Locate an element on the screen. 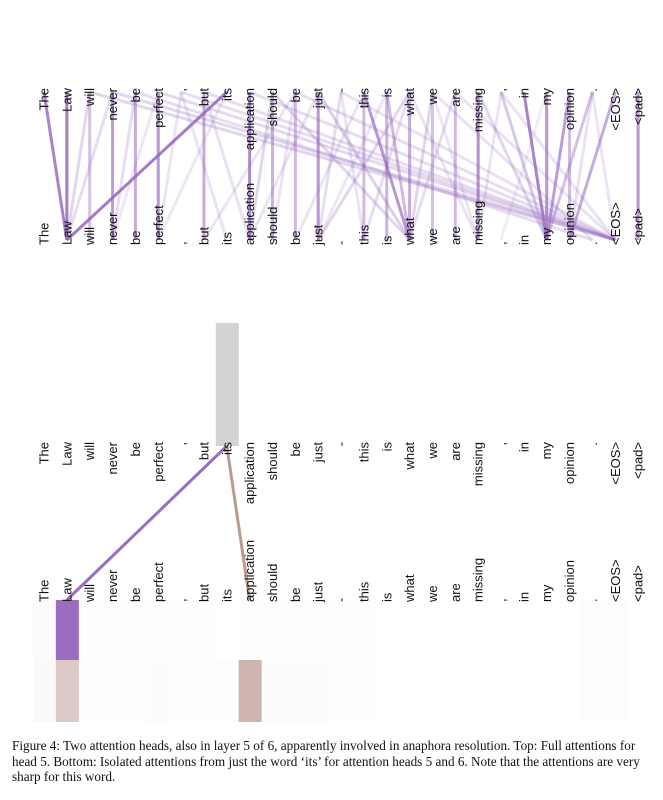  bottom-source-token-22-my: my is located at coordinates (546, 451).